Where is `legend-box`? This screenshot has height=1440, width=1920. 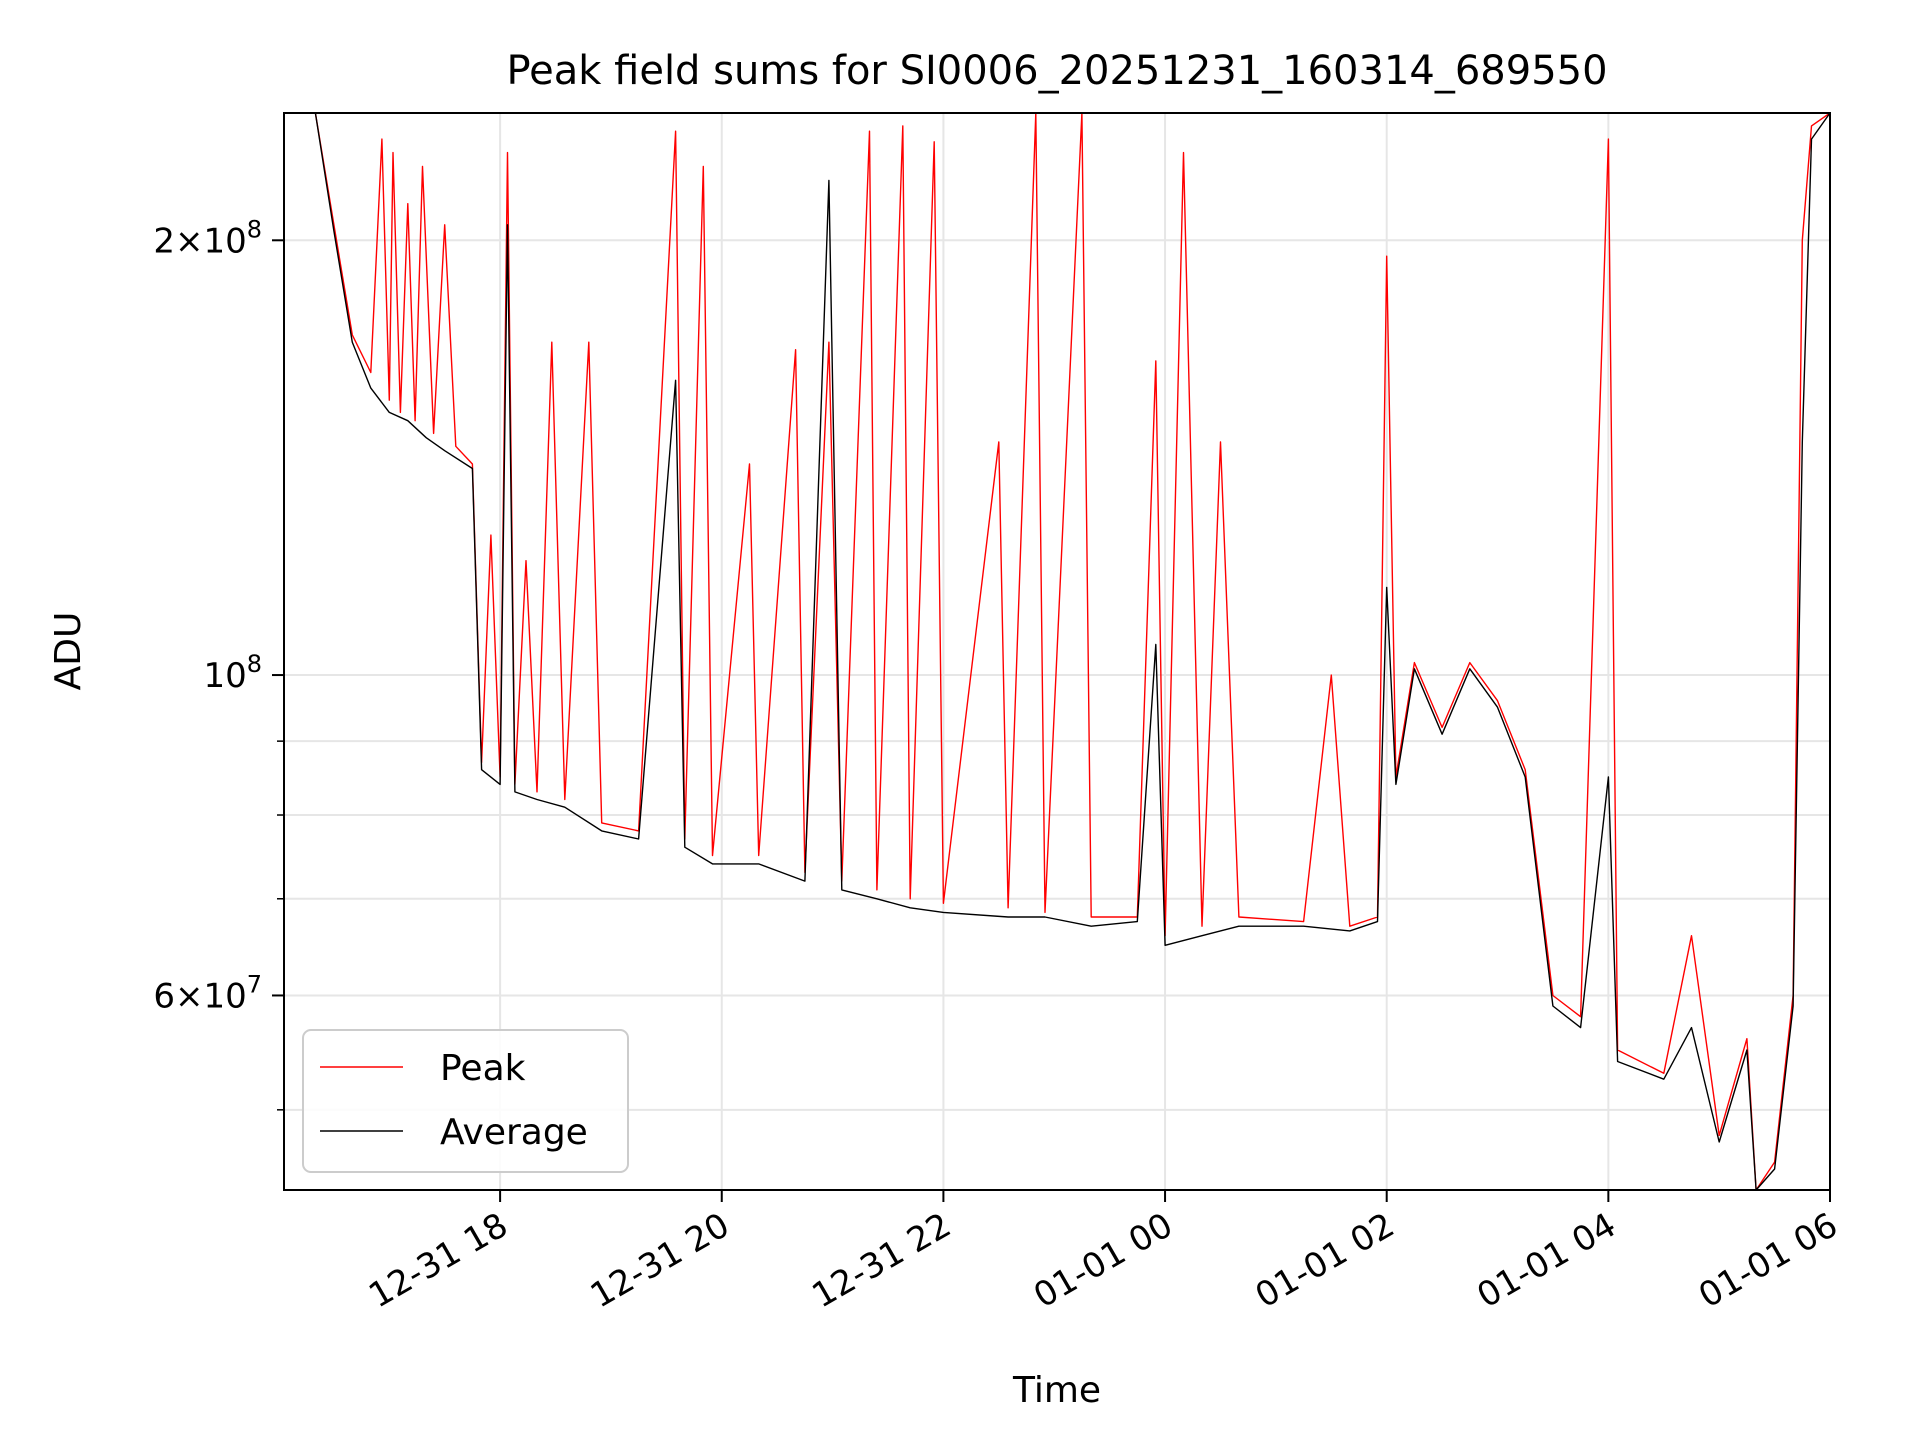 legend-box is located at coordinates (465, 1101).